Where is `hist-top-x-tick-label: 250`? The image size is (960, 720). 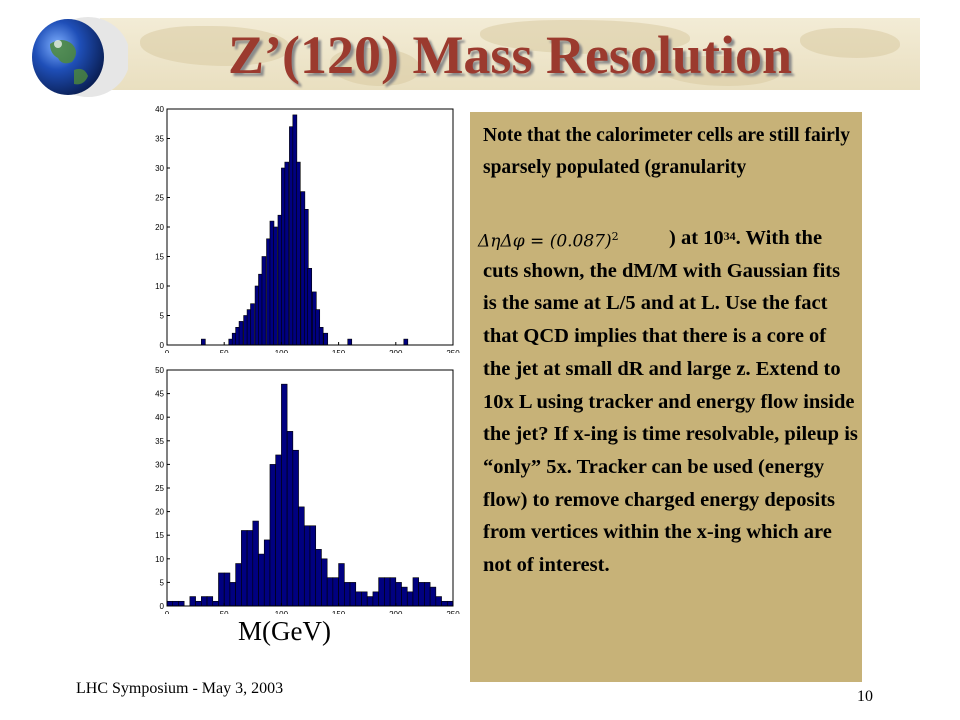 hist-top-x-tick-label: 250 is located at coordinates (453, 351).